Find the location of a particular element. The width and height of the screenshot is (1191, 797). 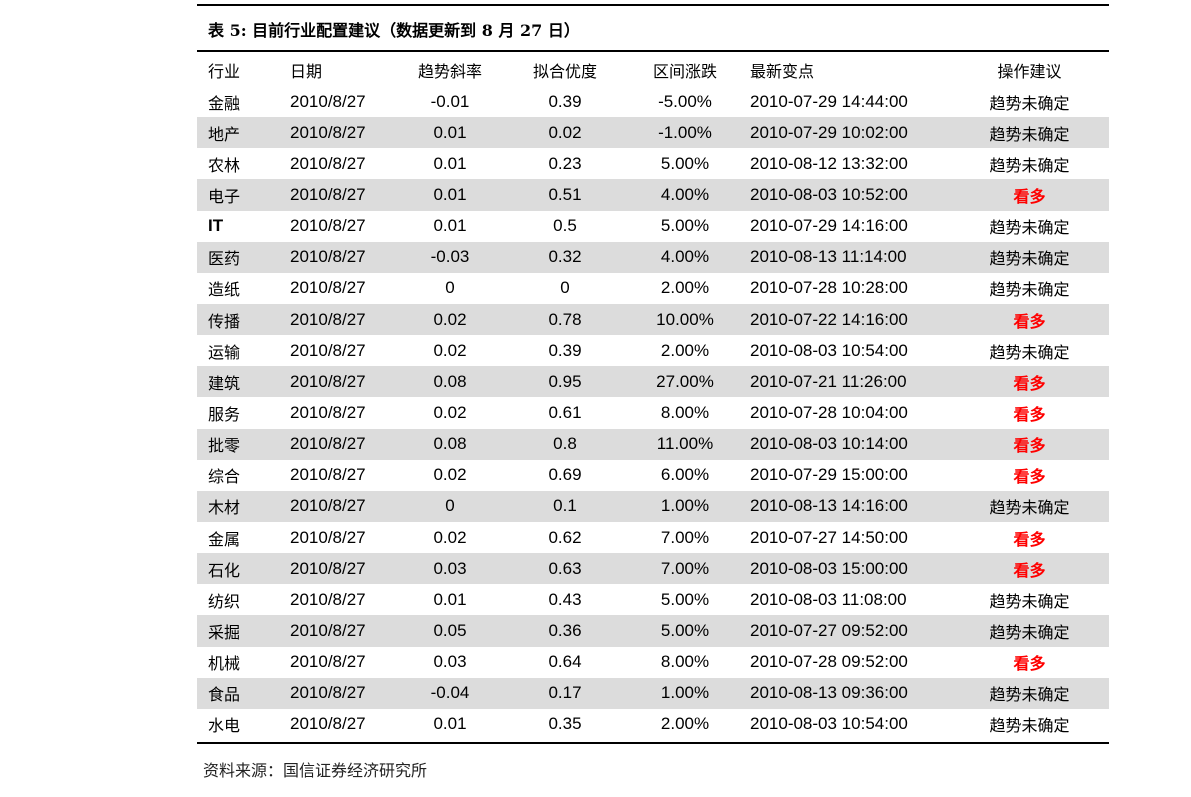

source-note: 资料来源：国信证券经济研究所 is located at coordinates (315, 770).